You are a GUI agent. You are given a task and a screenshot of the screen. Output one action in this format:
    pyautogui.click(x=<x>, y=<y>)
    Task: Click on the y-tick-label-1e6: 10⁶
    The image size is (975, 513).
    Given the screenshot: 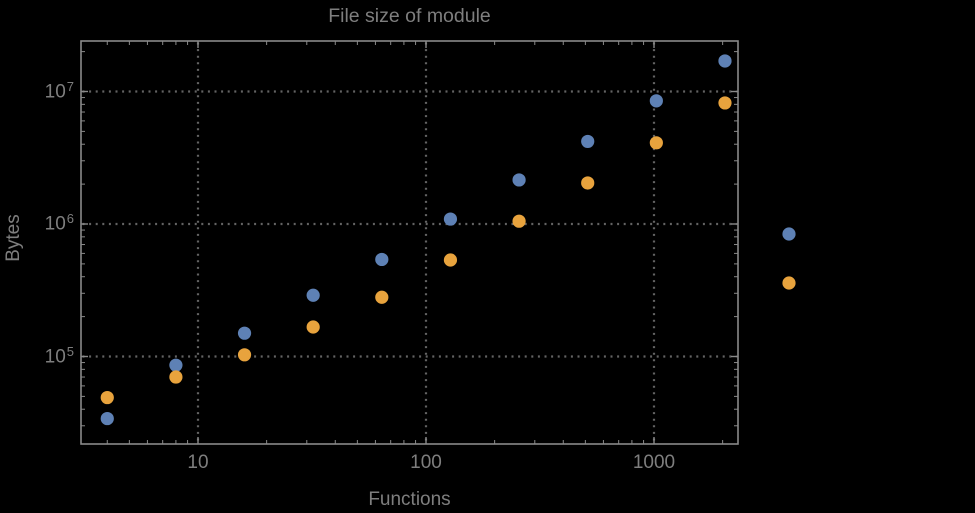 What is the action you would take?
    pyautogui.click(x=59, y=223)
    